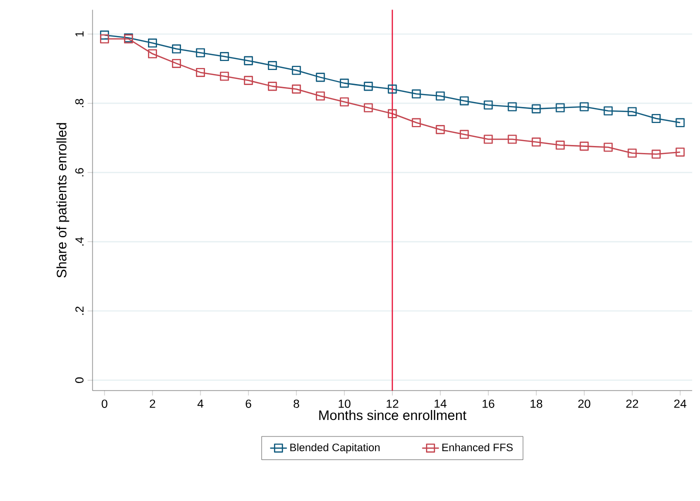 The width and height of the screenshot is (700, 501). I want to click on x-tick-label: 18, so click(536, 403).